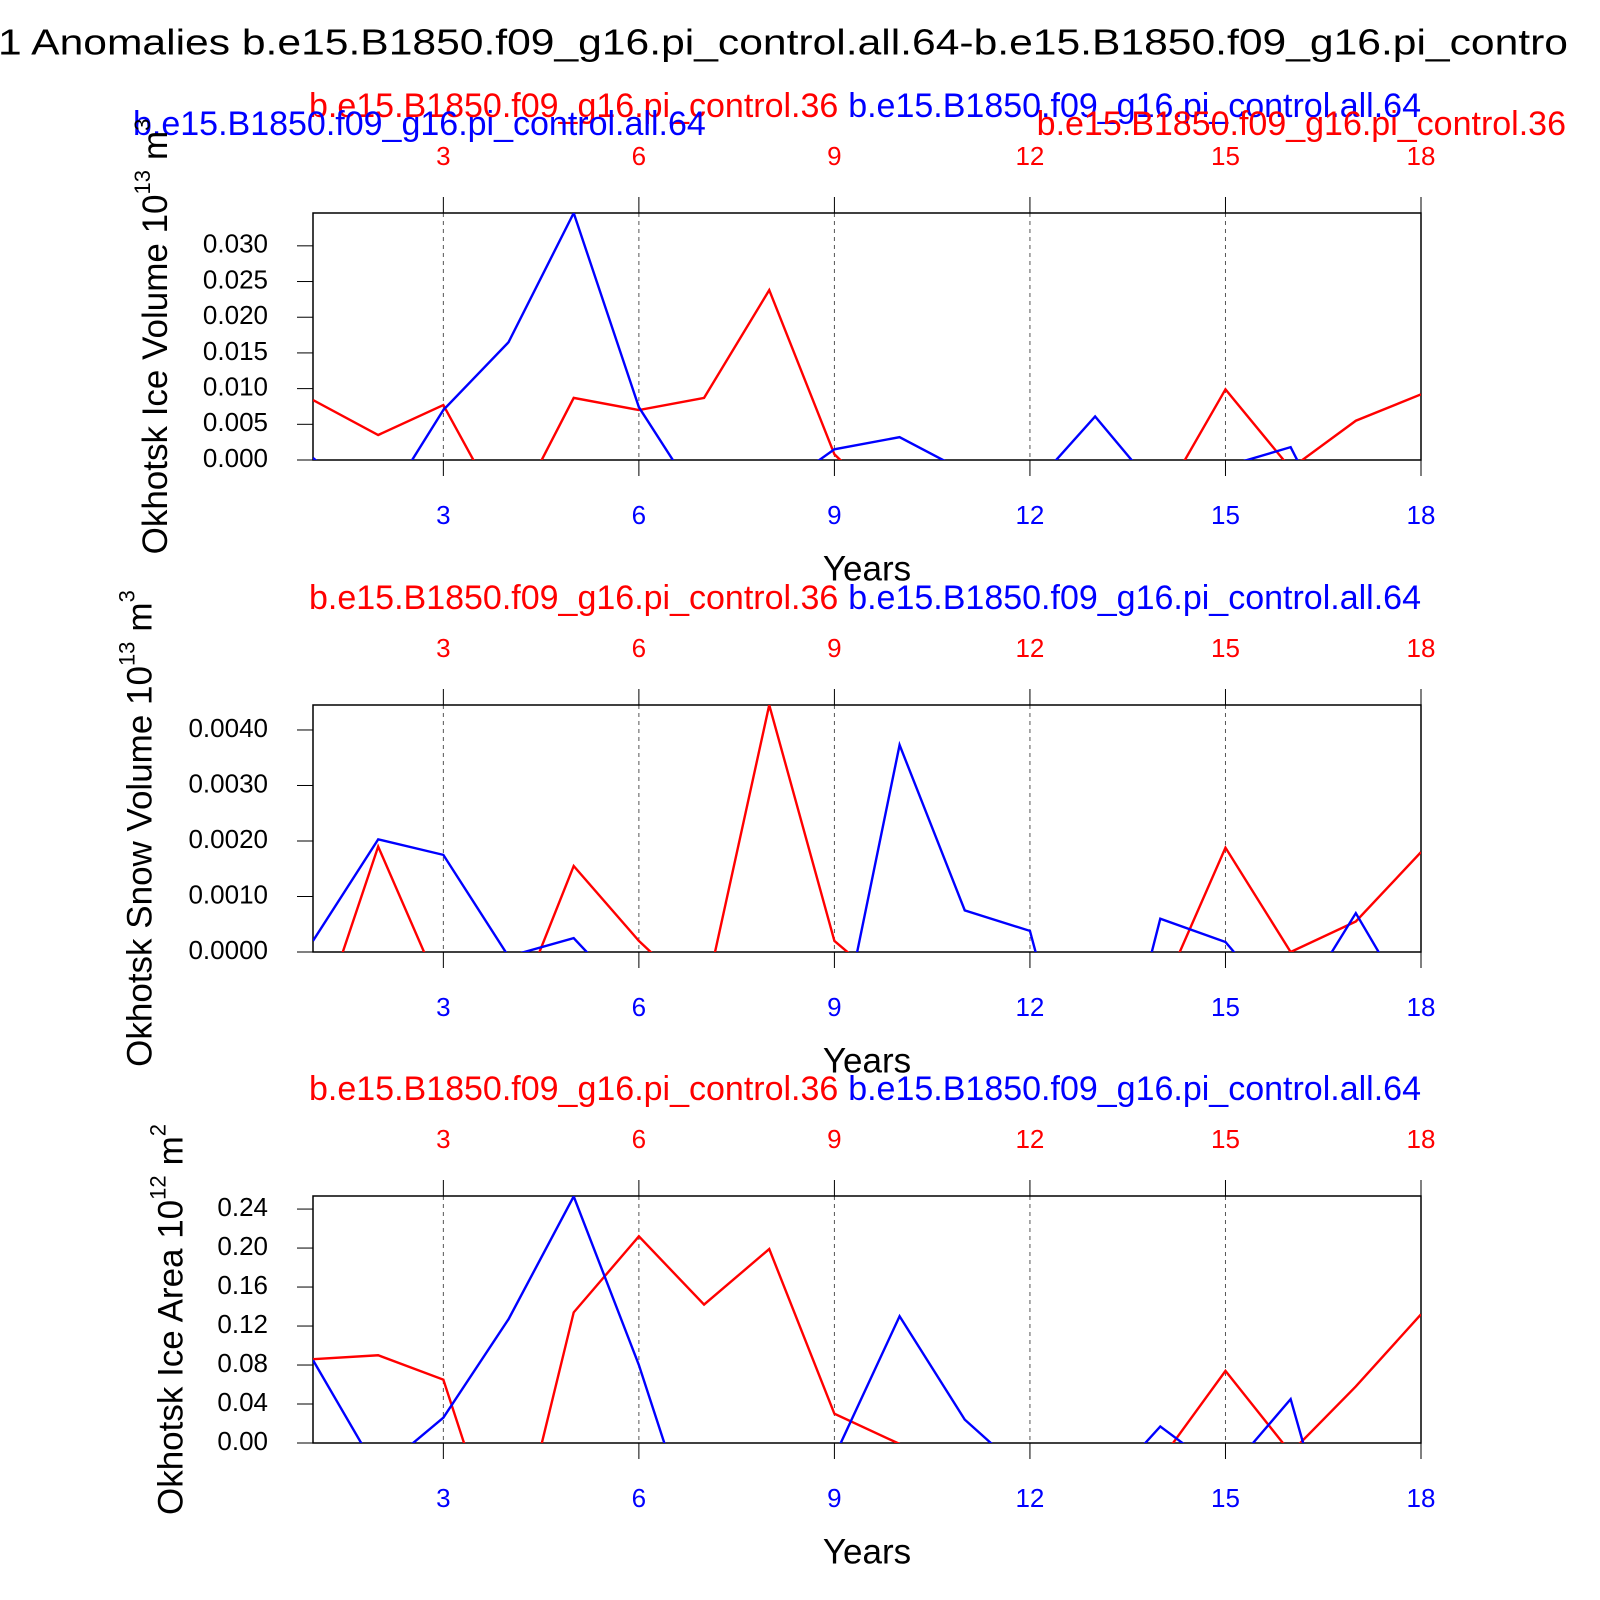 Image resolution: width=1600 pixels, height=1600 pixels. What do you see at coordinates (235, 244) in the screenshot?
I see `y-tick-label: 0.030` at bounding box center [235, 244].